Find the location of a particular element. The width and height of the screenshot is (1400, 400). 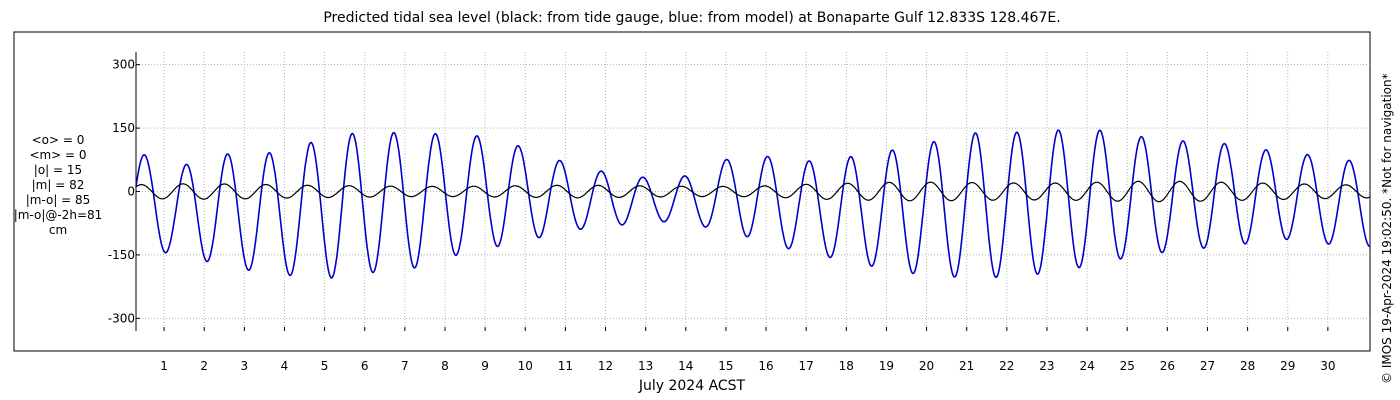

x-tick-label: 3 is located at coordinates (245, 366).